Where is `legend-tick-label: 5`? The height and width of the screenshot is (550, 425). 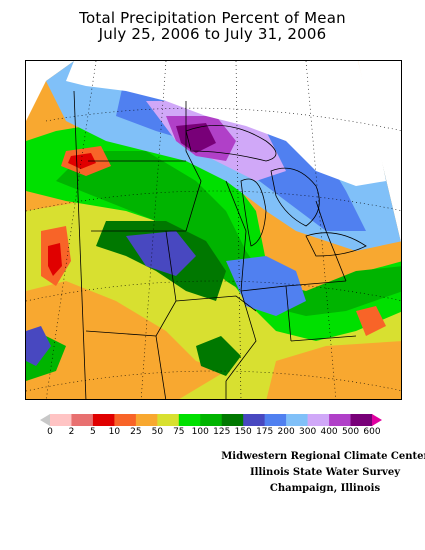
legend-tick-label: 5 is located at coordinates (93, 432).